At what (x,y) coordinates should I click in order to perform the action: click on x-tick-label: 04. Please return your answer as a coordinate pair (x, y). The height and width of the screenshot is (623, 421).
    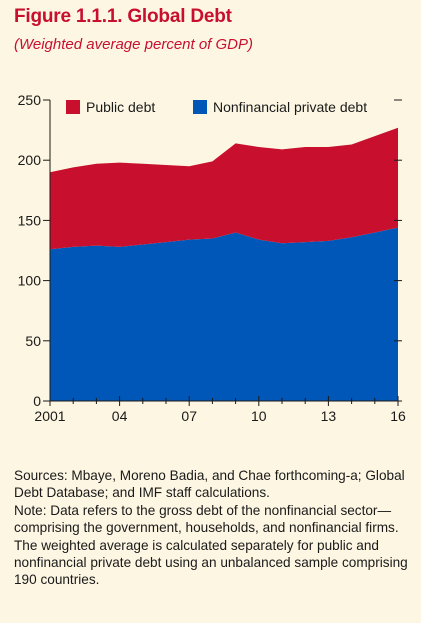
    Looking at the image, I should click on (120, 416).